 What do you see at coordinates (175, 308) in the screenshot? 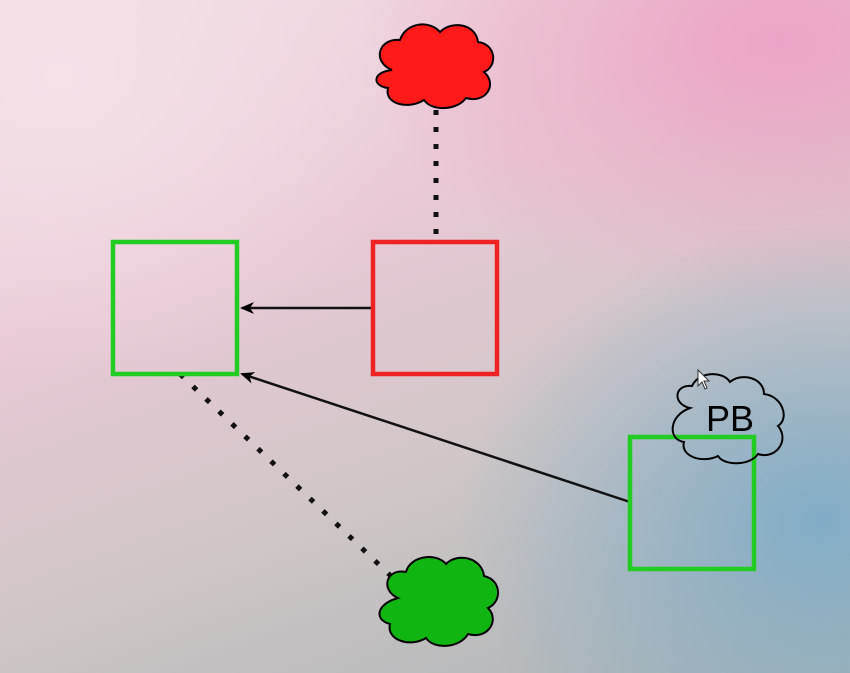
I see `left-box` at bounding box center [175, 308].